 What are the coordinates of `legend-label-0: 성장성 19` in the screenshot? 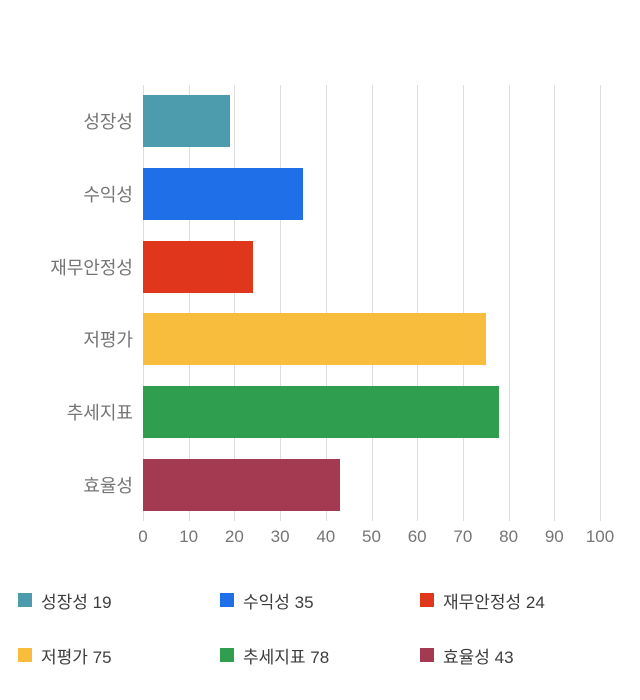 It's located at (76, 602).